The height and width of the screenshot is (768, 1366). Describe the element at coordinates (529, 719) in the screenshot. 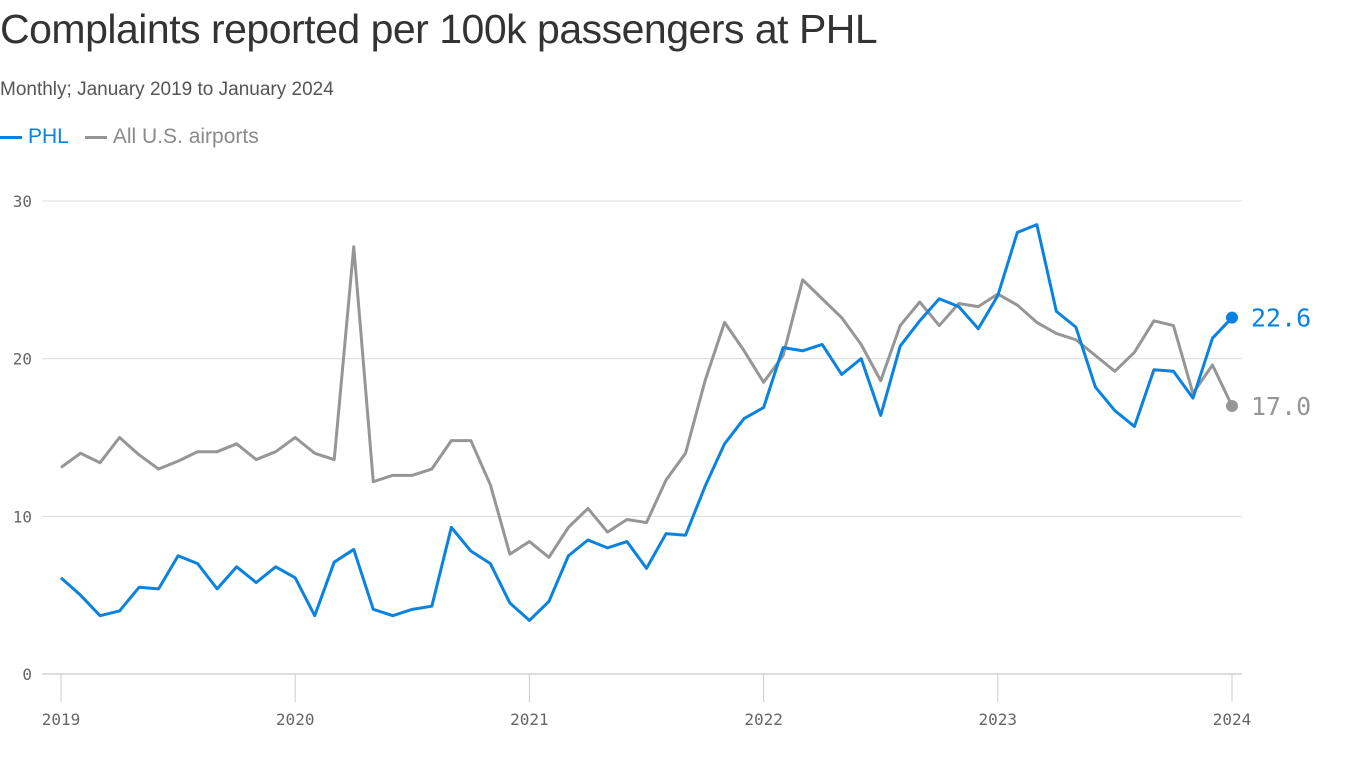

I see `x-tick-label: 2021` at that location.